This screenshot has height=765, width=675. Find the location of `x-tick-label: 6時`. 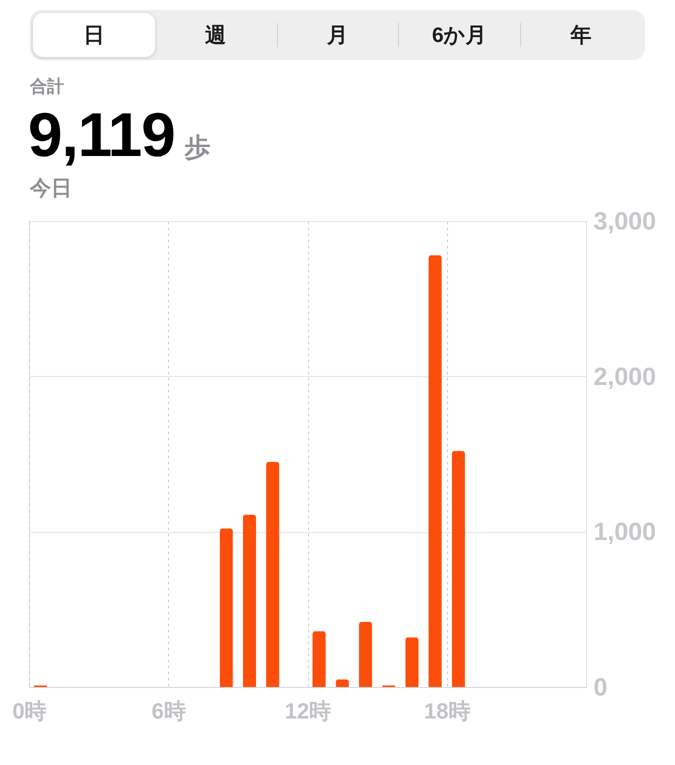

x-tick-label: 6時 is located at coordinates (169, 711).